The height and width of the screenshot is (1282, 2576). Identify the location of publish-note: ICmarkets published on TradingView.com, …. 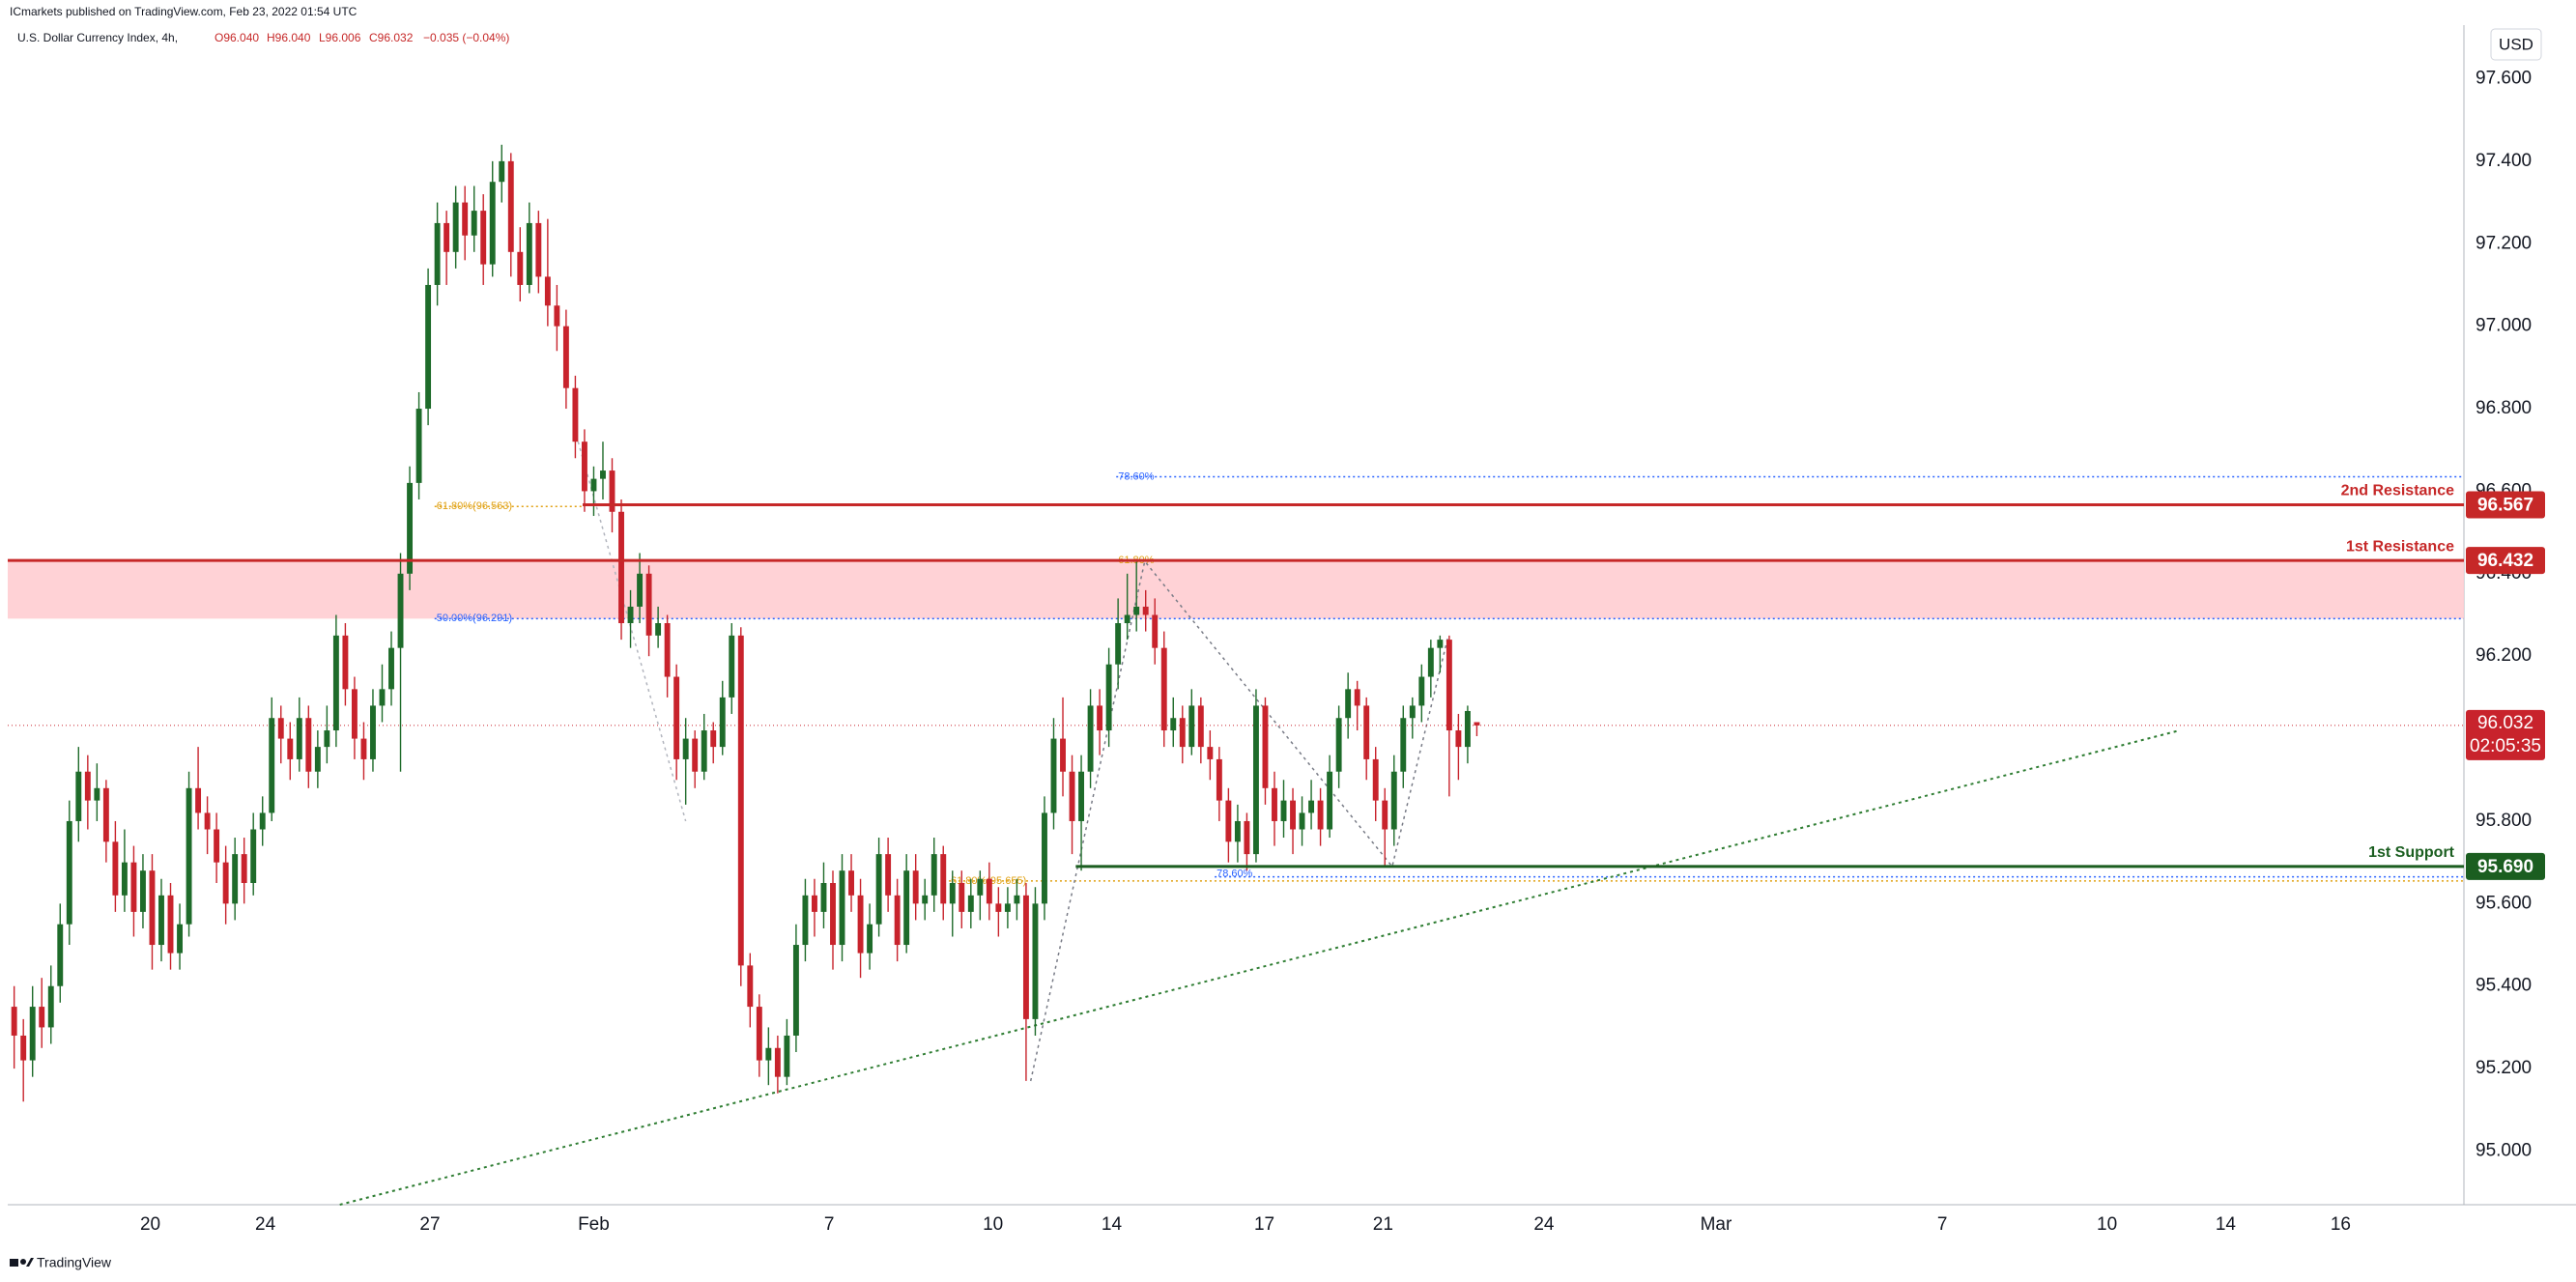
(184, 12).